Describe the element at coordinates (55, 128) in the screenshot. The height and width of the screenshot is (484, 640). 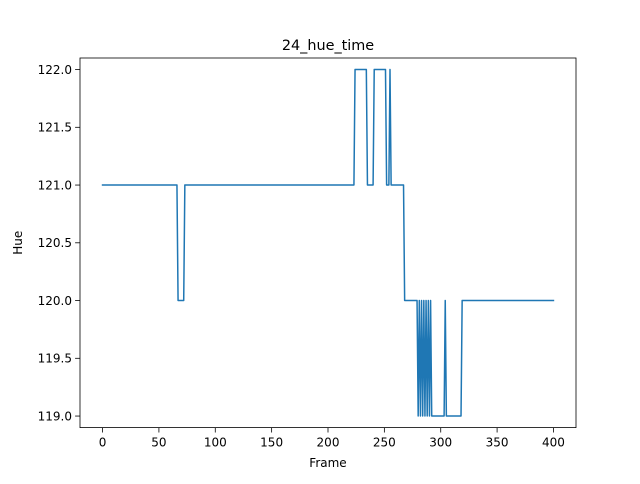
I see `y-tick-label: 121.5` at that location.